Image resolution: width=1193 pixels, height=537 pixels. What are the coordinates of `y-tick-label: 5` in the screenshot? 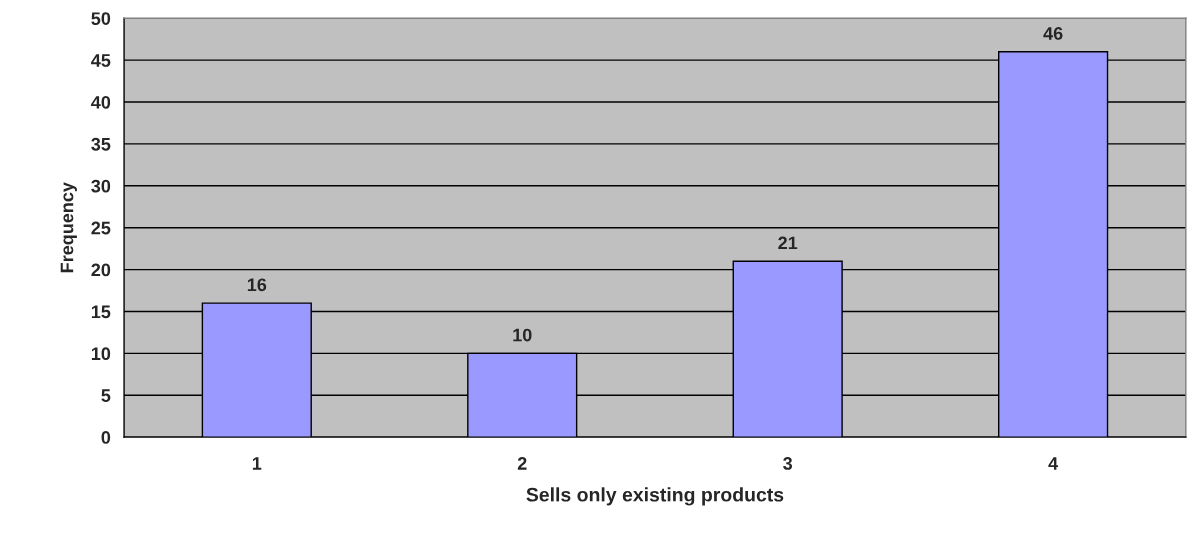 It's located at (106, 395).